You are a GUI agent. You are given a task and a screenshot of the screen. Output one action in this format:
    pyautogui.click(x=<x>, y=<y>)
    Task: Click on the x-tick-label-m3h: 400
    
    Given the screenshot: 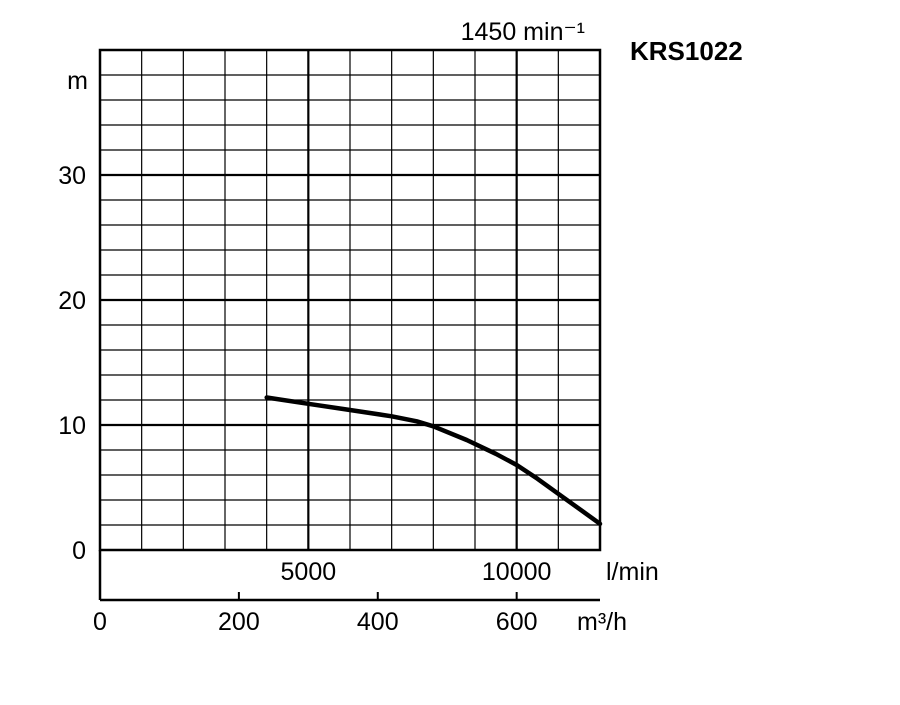 What is the action you would take?
    pyautogui.click(x=378, y=622)
    